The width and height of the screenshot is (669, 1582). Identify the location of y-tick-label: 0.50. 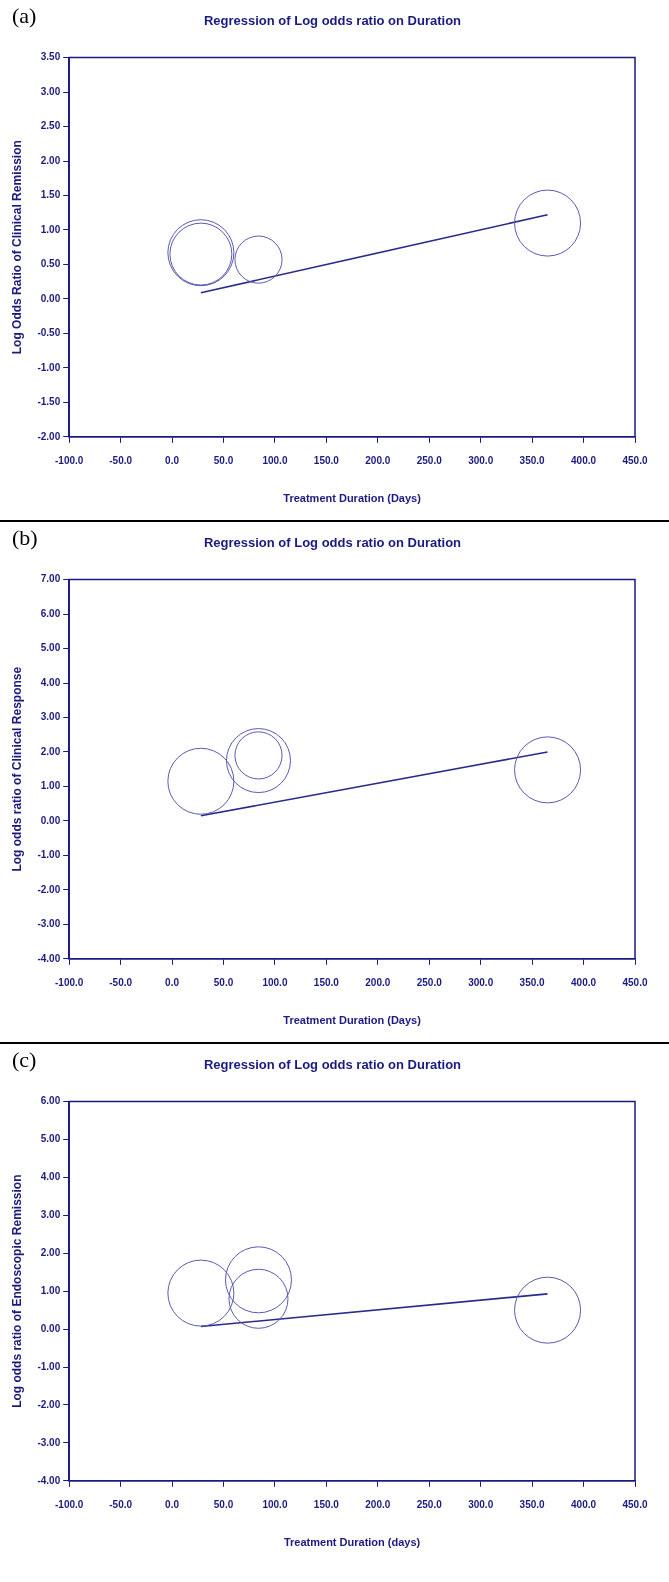
(50, 264).